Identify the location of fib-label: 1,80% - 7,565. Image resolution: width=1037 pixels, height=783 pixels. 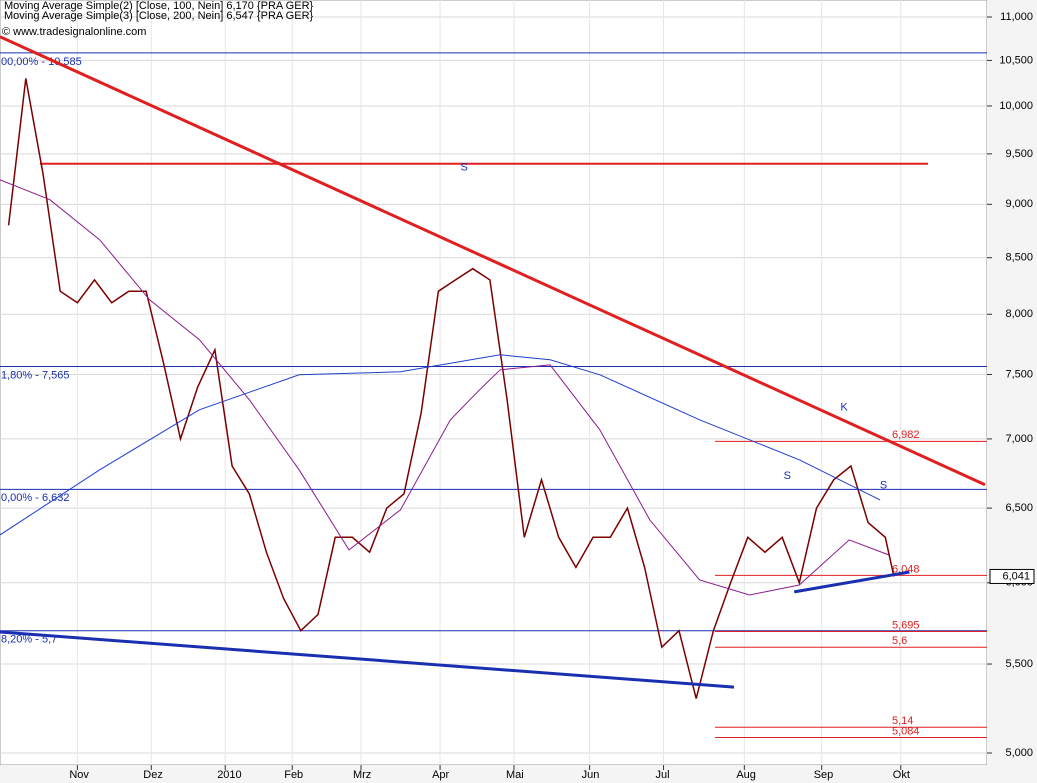
(35, 375).